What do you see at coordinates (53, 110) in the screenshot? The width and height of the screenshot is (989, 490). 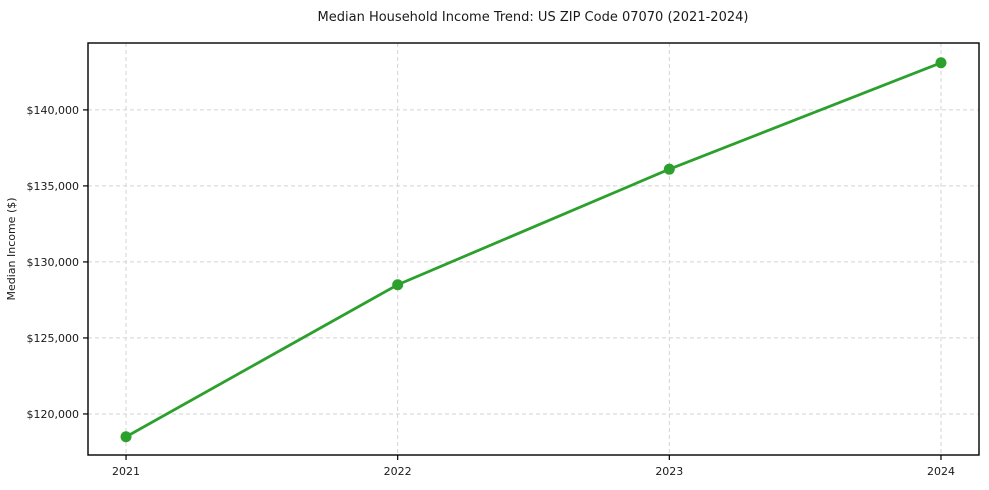 I see `y-tick-label: $140,000` at bounding box center [53, 110].